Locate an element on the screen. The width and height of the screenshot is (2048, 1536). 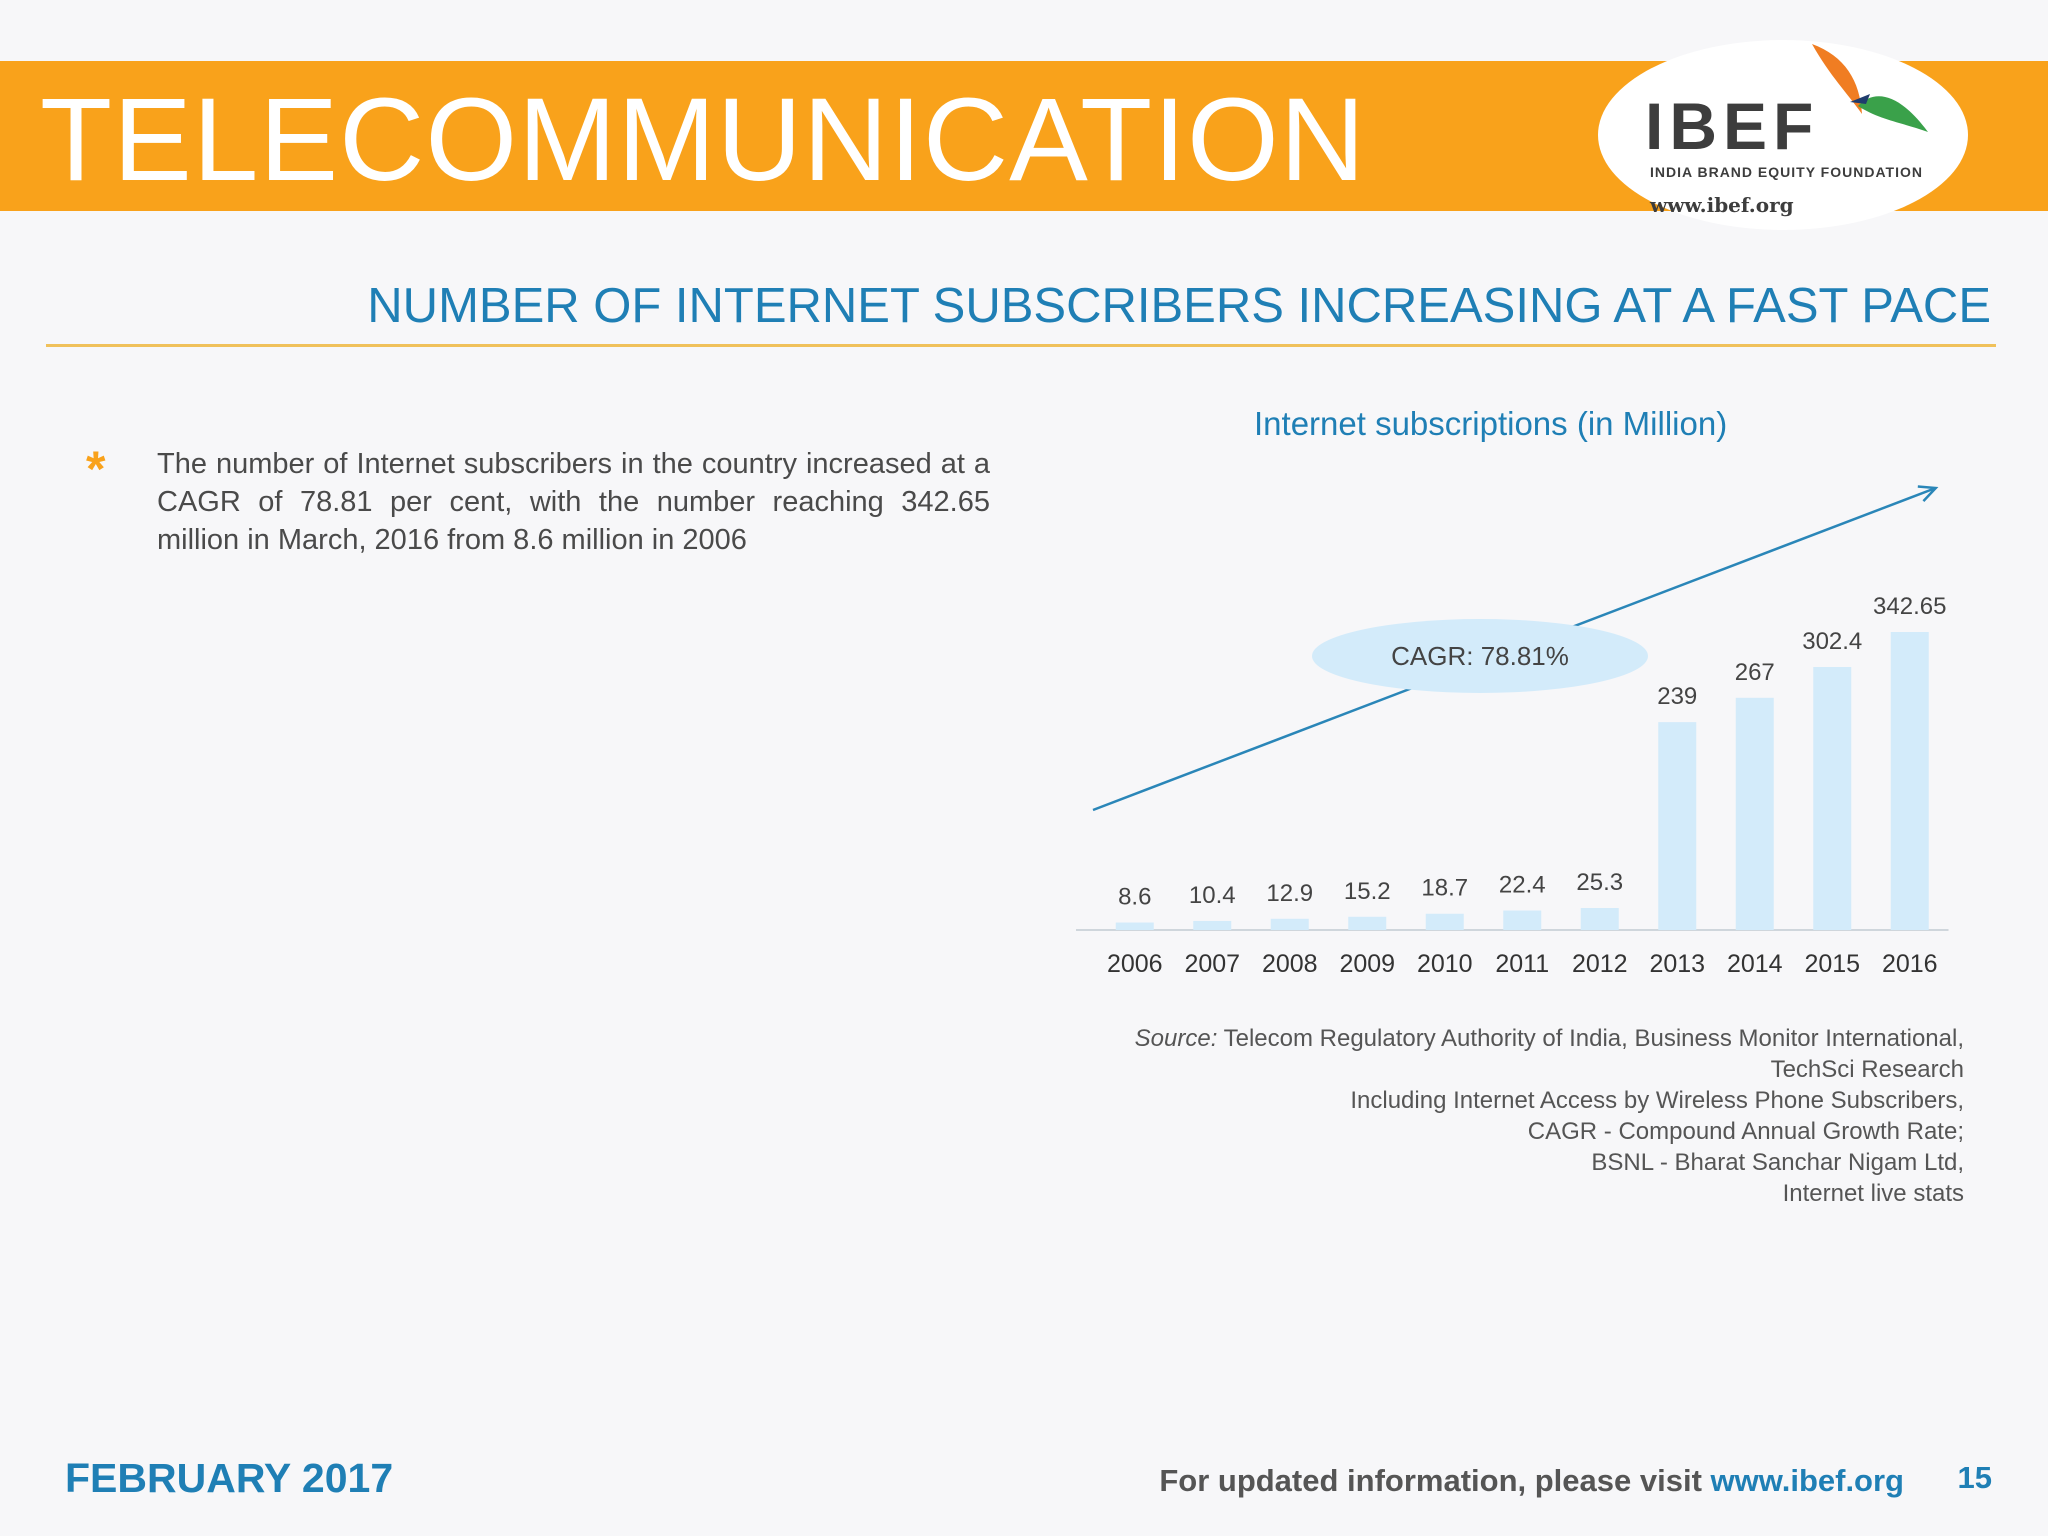
logo-wordmark: IBEF is located at coordinates (1732, 126).